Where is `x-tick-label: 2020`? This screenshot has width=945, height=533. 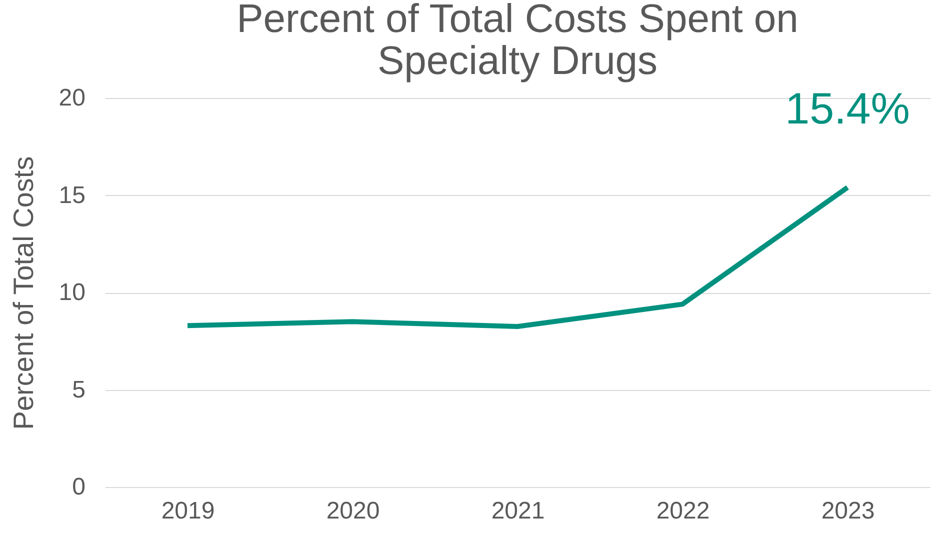 x-tick-label: 2020 is located at coordinates (353, 511).